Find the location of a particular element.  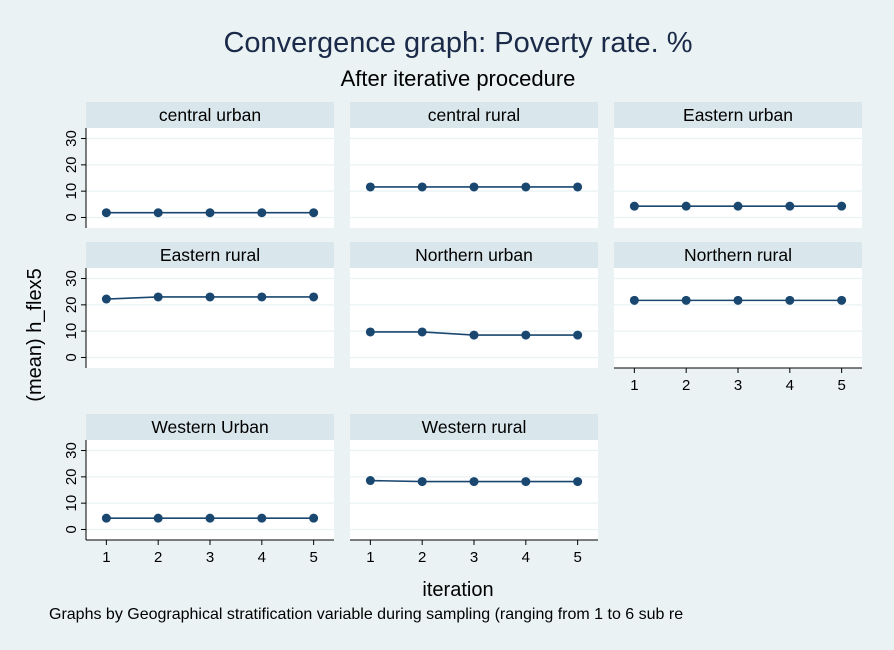

chart-subtitle: After iterative procedure is located at coordinates (458, 78).